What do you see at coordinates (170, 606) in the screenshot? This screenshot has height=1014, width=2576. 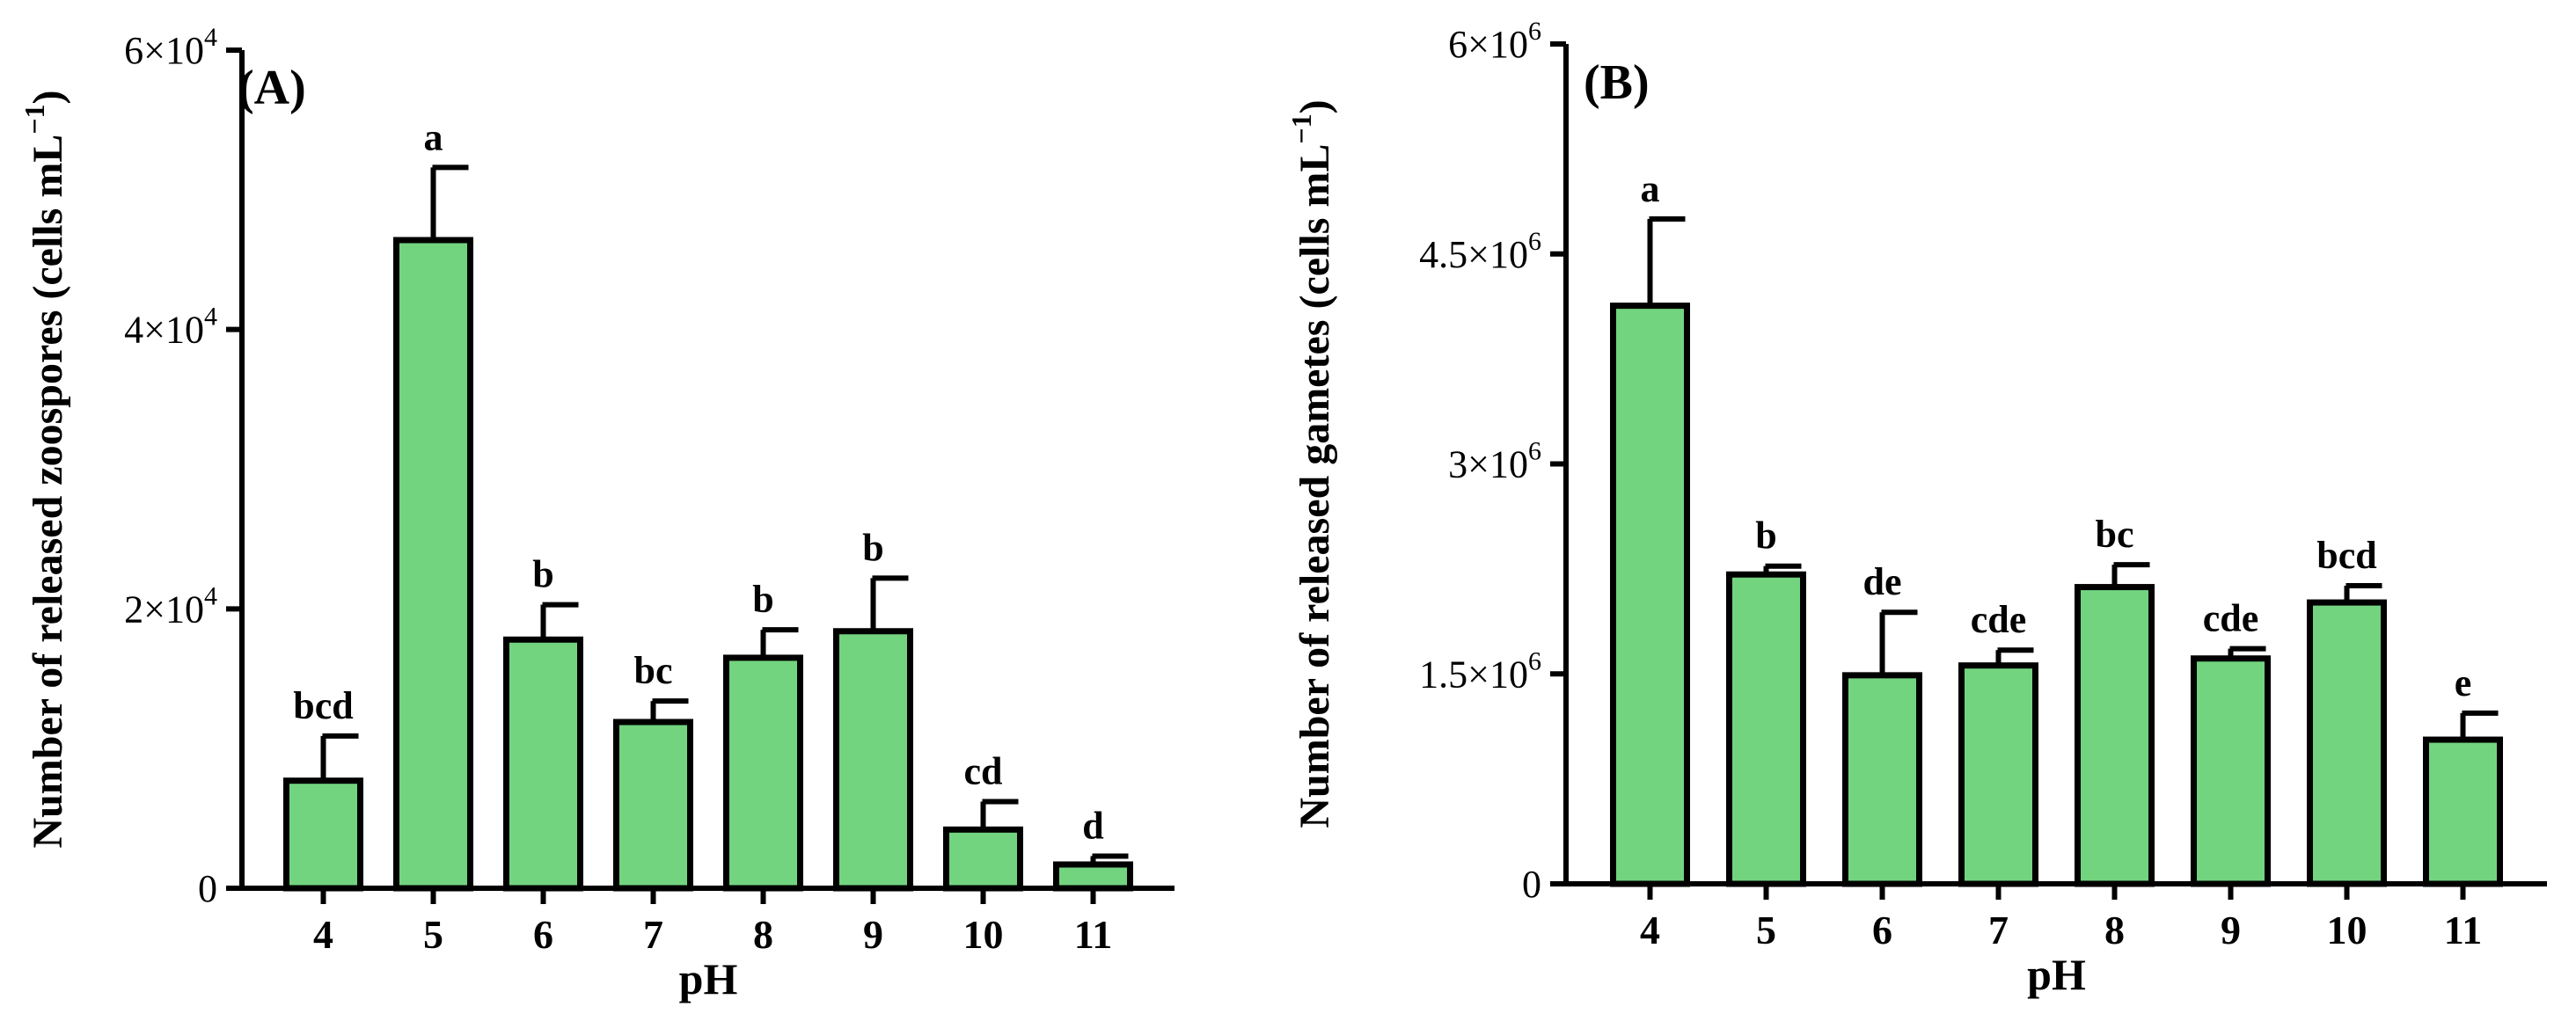 I see `y-tick-label: 2×10⁴` at bounding box center [170, 606].